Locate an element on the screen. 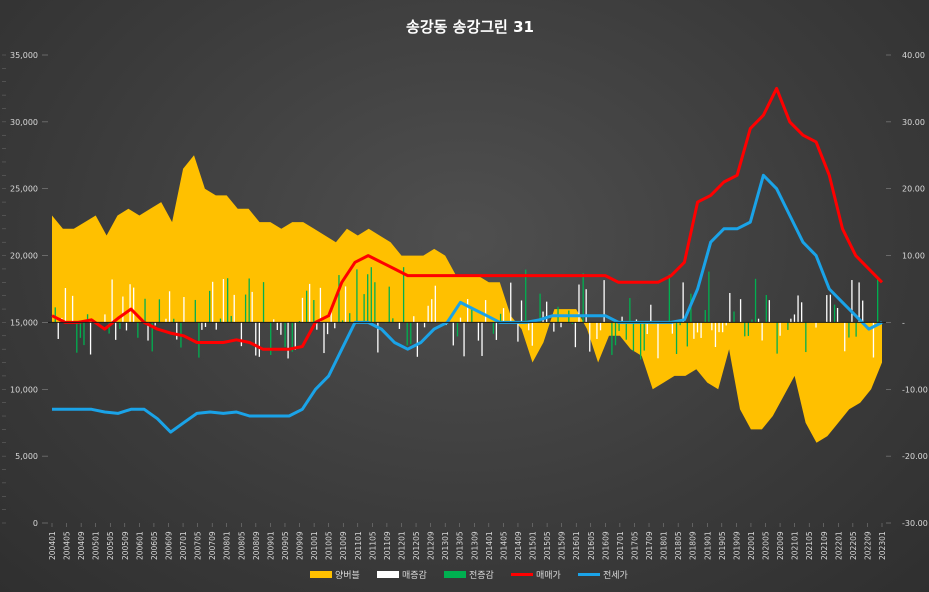 The height and width of the screenshot is (592, 929). x-tick-label: 201705 is located at coordinates (634, 545).